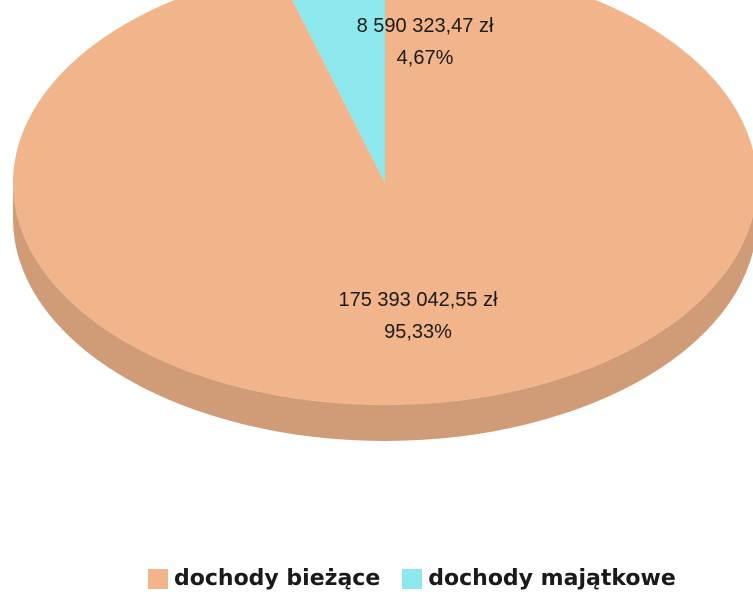  I want to click on data-label-biezace-percent: 95,33%, so click(418, 332).